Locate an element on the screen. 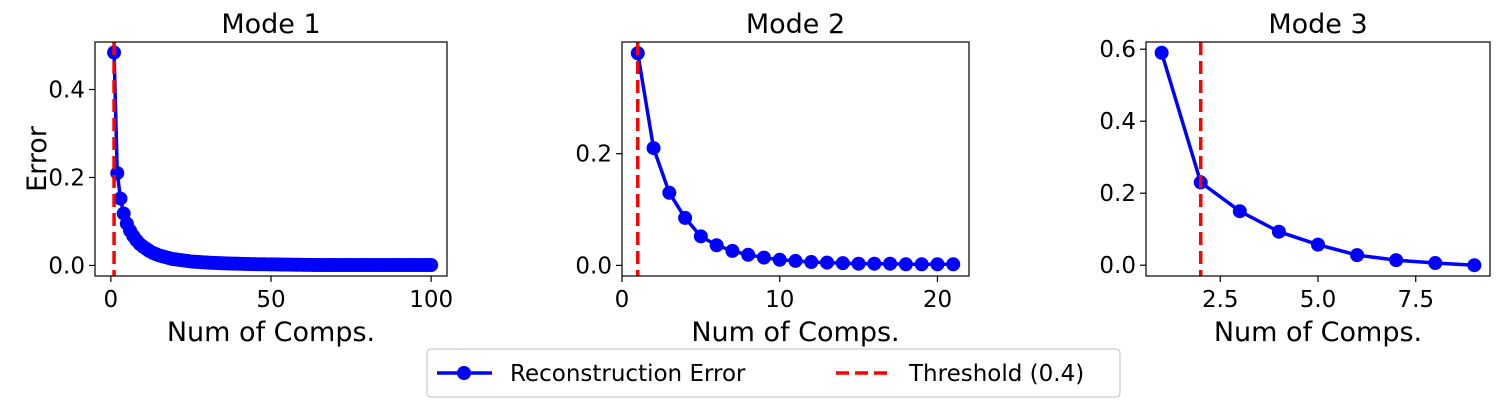  legend-series-marker is located at coordinates (464, 373).